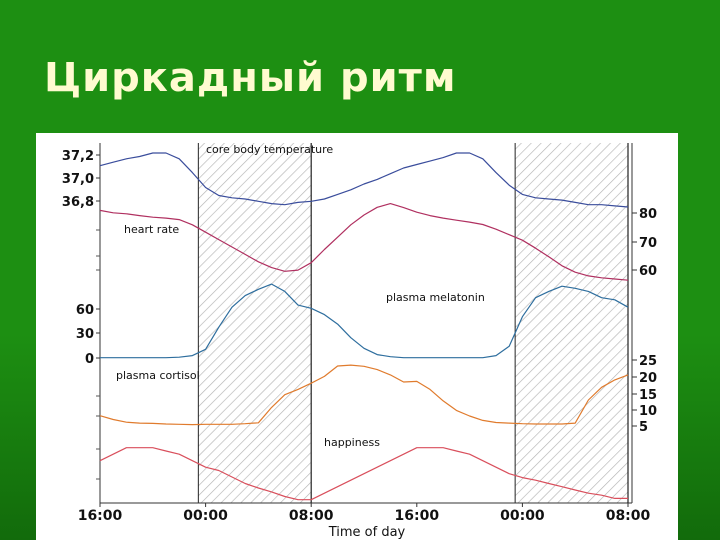  Describe the element at coordinates (648, 395) in the screenshot. I see `plasma-cortisol-right-tick-label: 15` at that location.